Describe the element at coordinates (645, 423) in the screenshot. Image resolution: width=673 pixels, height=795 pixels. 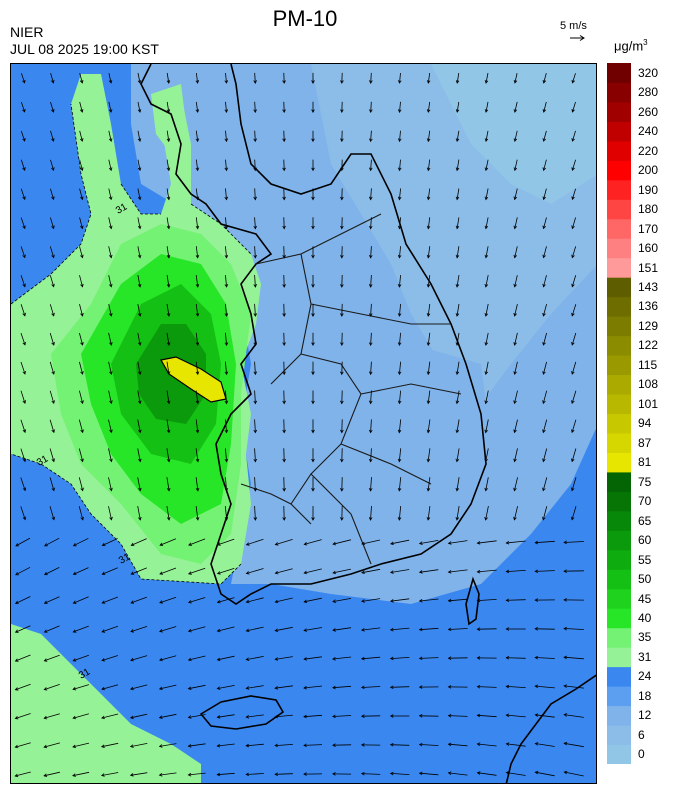
I see `legend-tick-label: 94` at that location.